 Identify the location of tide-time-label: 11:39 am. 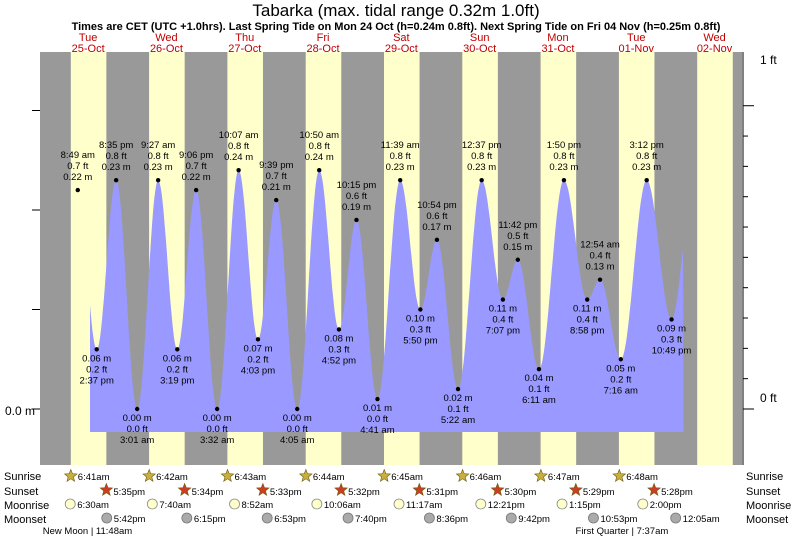
(400, 145).